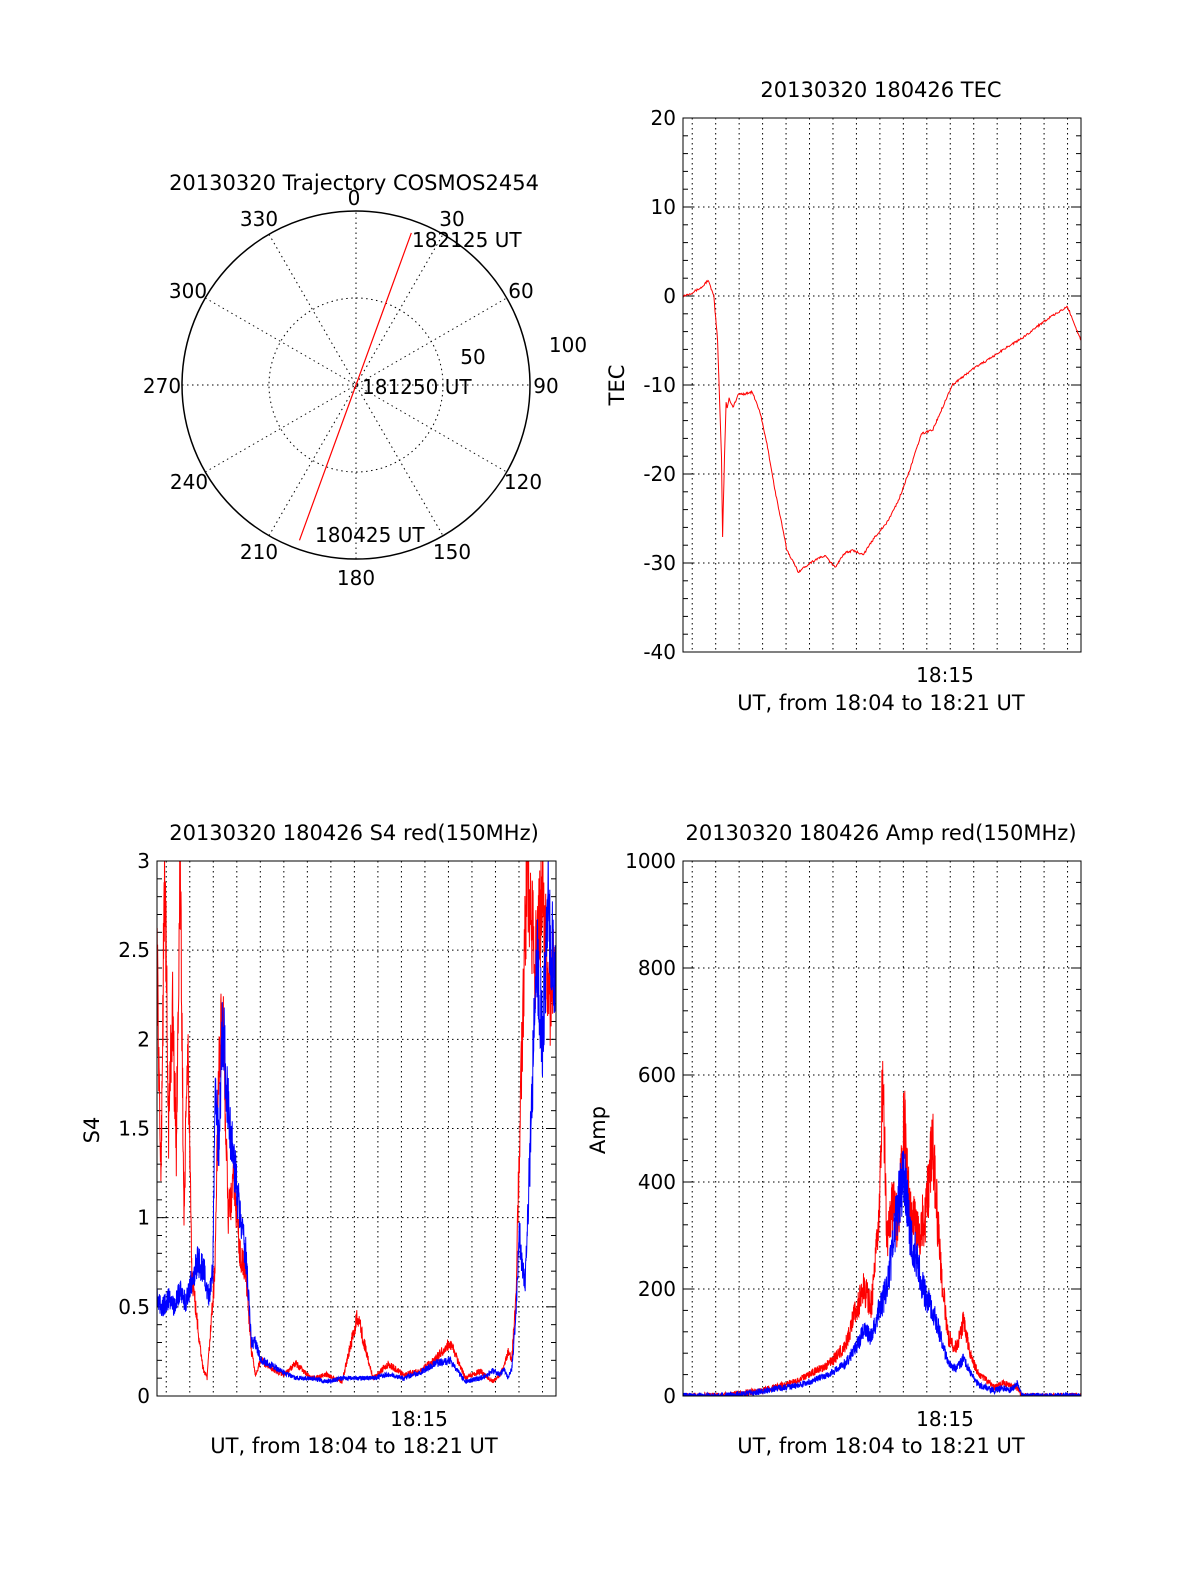 Image resolution: width=1200 pixels, height=1575 pixels. I want to click on tec-ylabel: TEC, so click(617, 386).